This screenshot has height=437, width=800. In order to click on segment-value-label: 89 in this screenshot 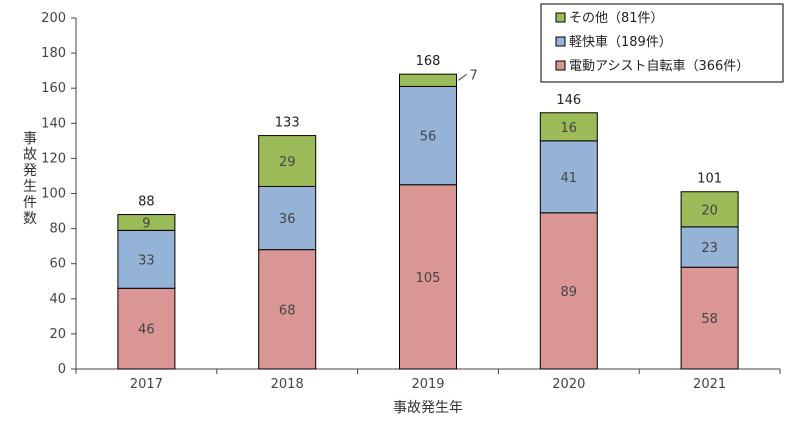, I will do `click(569, 292)`.